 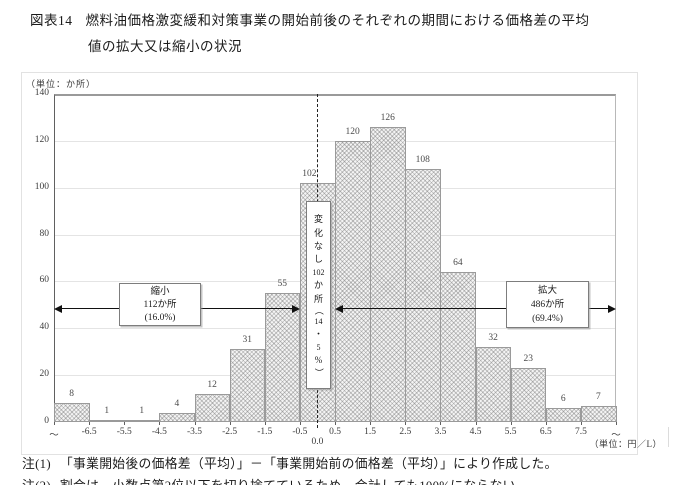 What do you see at coordinates (510, 432) in the screenshot?
I see `x-tick-label: 5.5` at bounding box center [510, 432].